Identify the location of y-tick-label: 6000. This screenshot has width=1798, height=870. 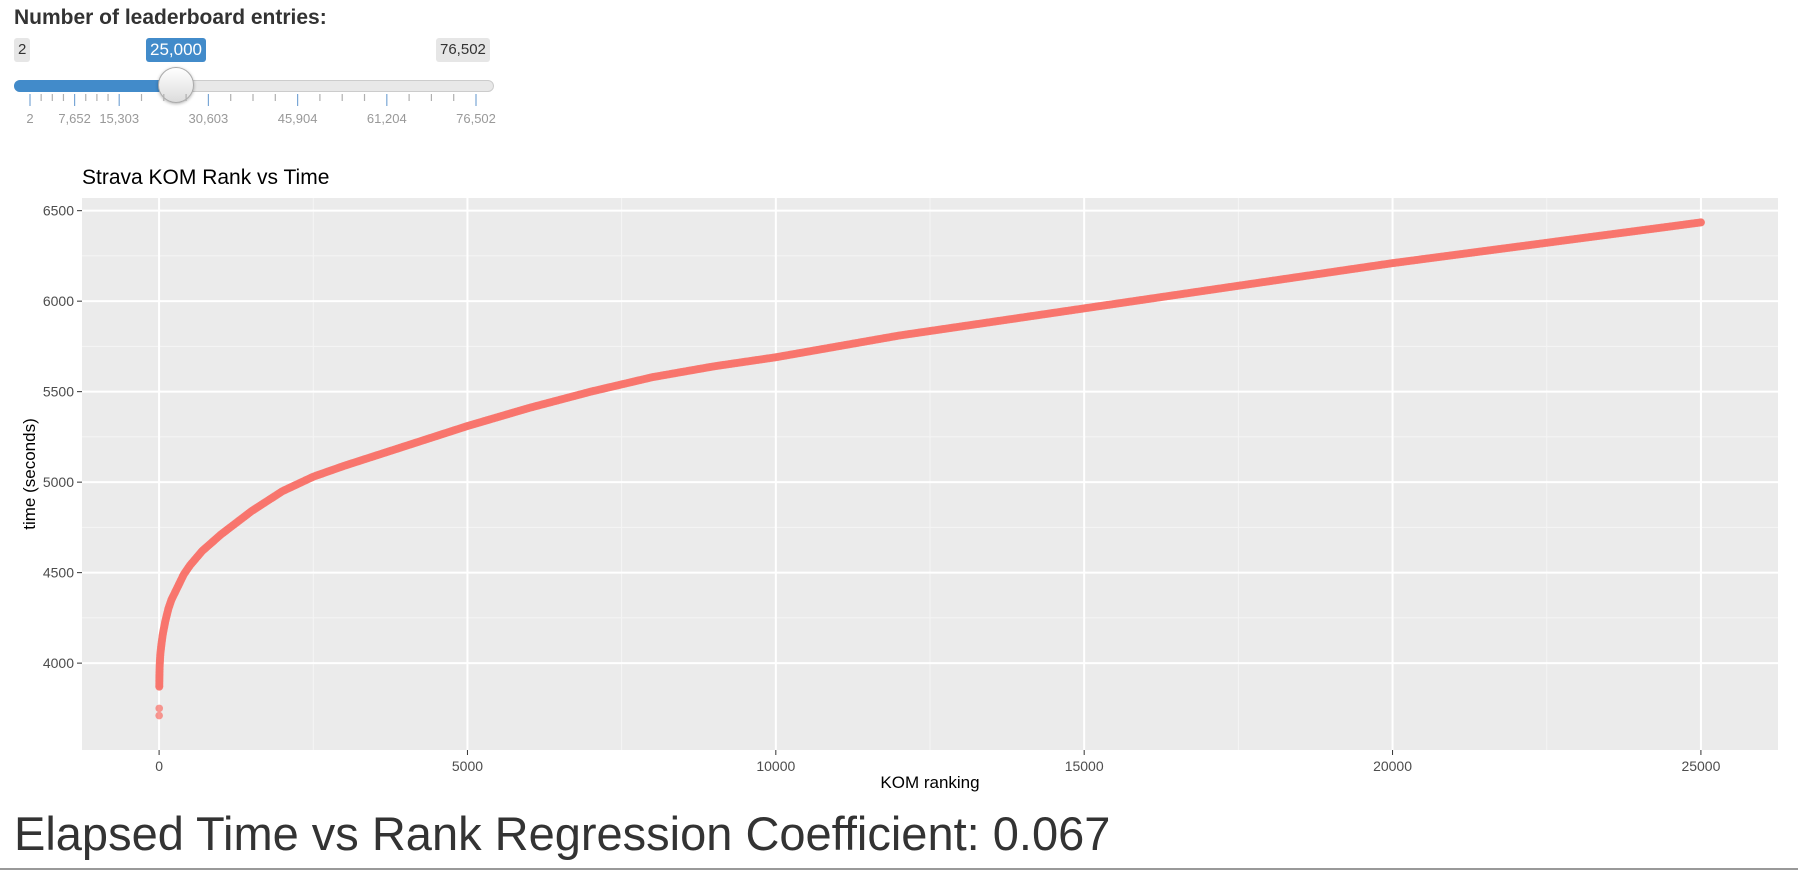
(58, 301).